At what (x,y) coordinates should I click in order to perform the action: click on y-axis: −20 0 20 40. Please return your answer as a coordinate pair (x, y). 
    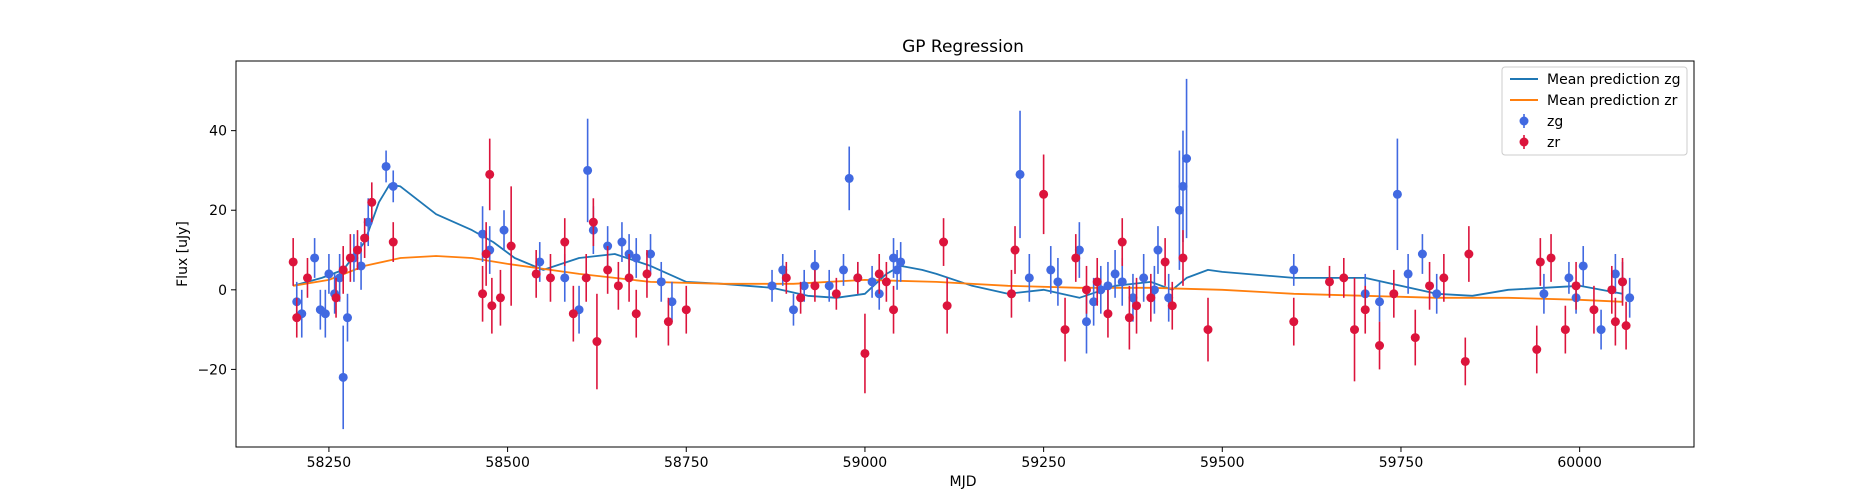
    Looking at the image, I should click on (216, 251).